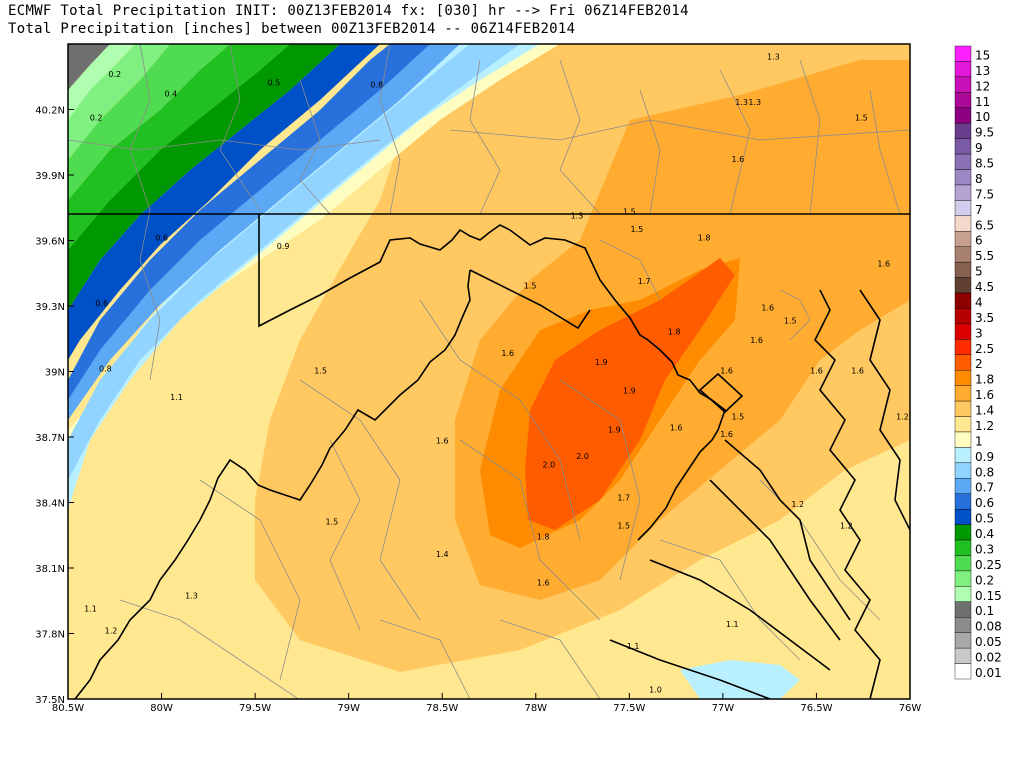 This screenshot has height=768, width=1024. What do you see at coordinates (984, 534) in the screenshot?
I see `legend-label: 0.4` at bounding box center [984, 534].